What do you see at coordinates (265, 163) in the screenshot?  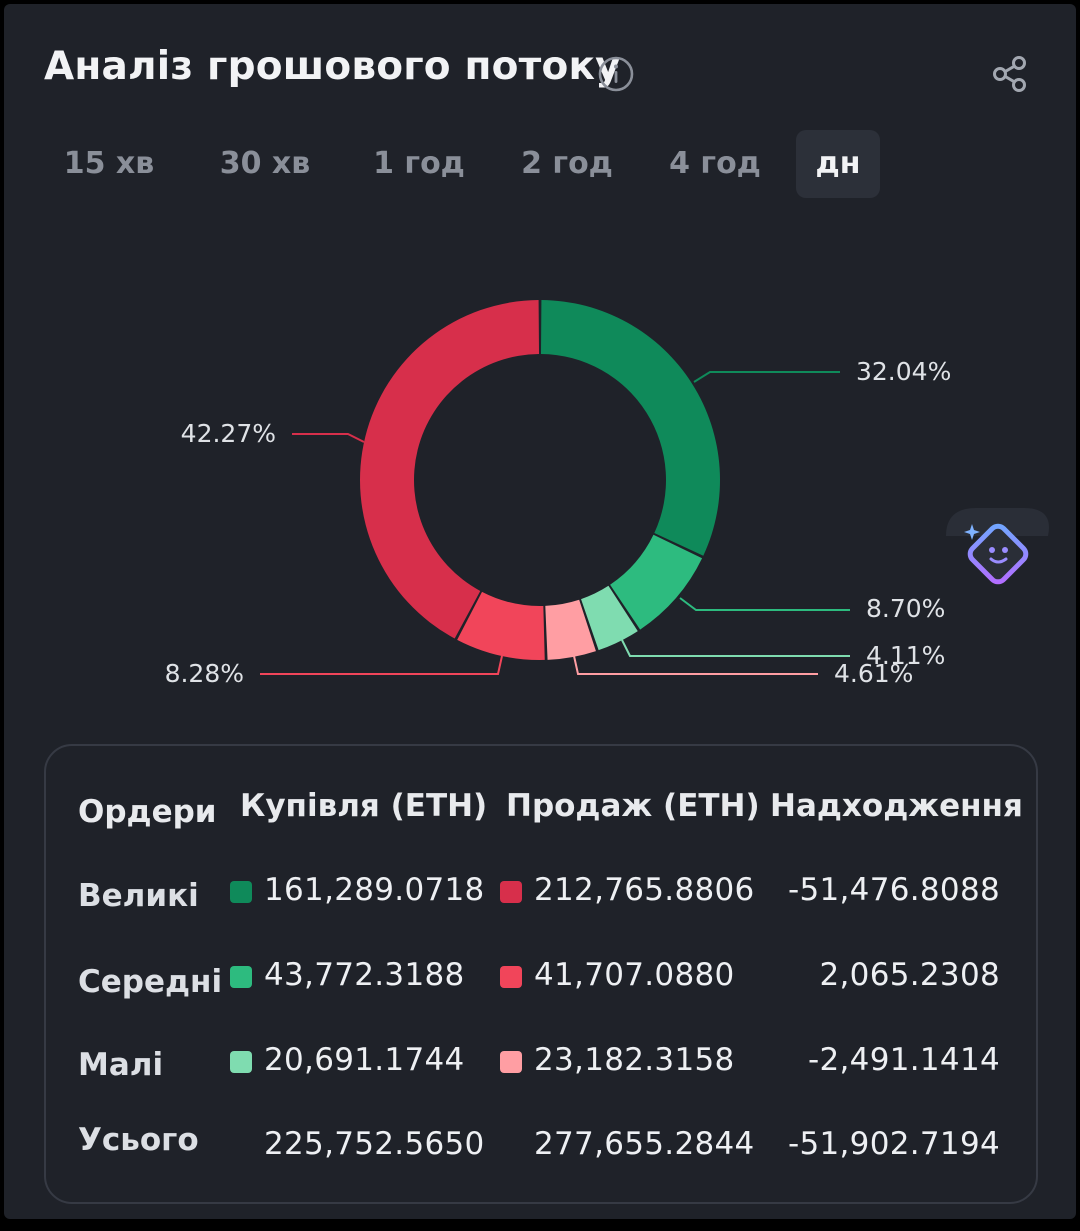 I see `tab-30m: 30 хв` at bounding box center [265, 163].